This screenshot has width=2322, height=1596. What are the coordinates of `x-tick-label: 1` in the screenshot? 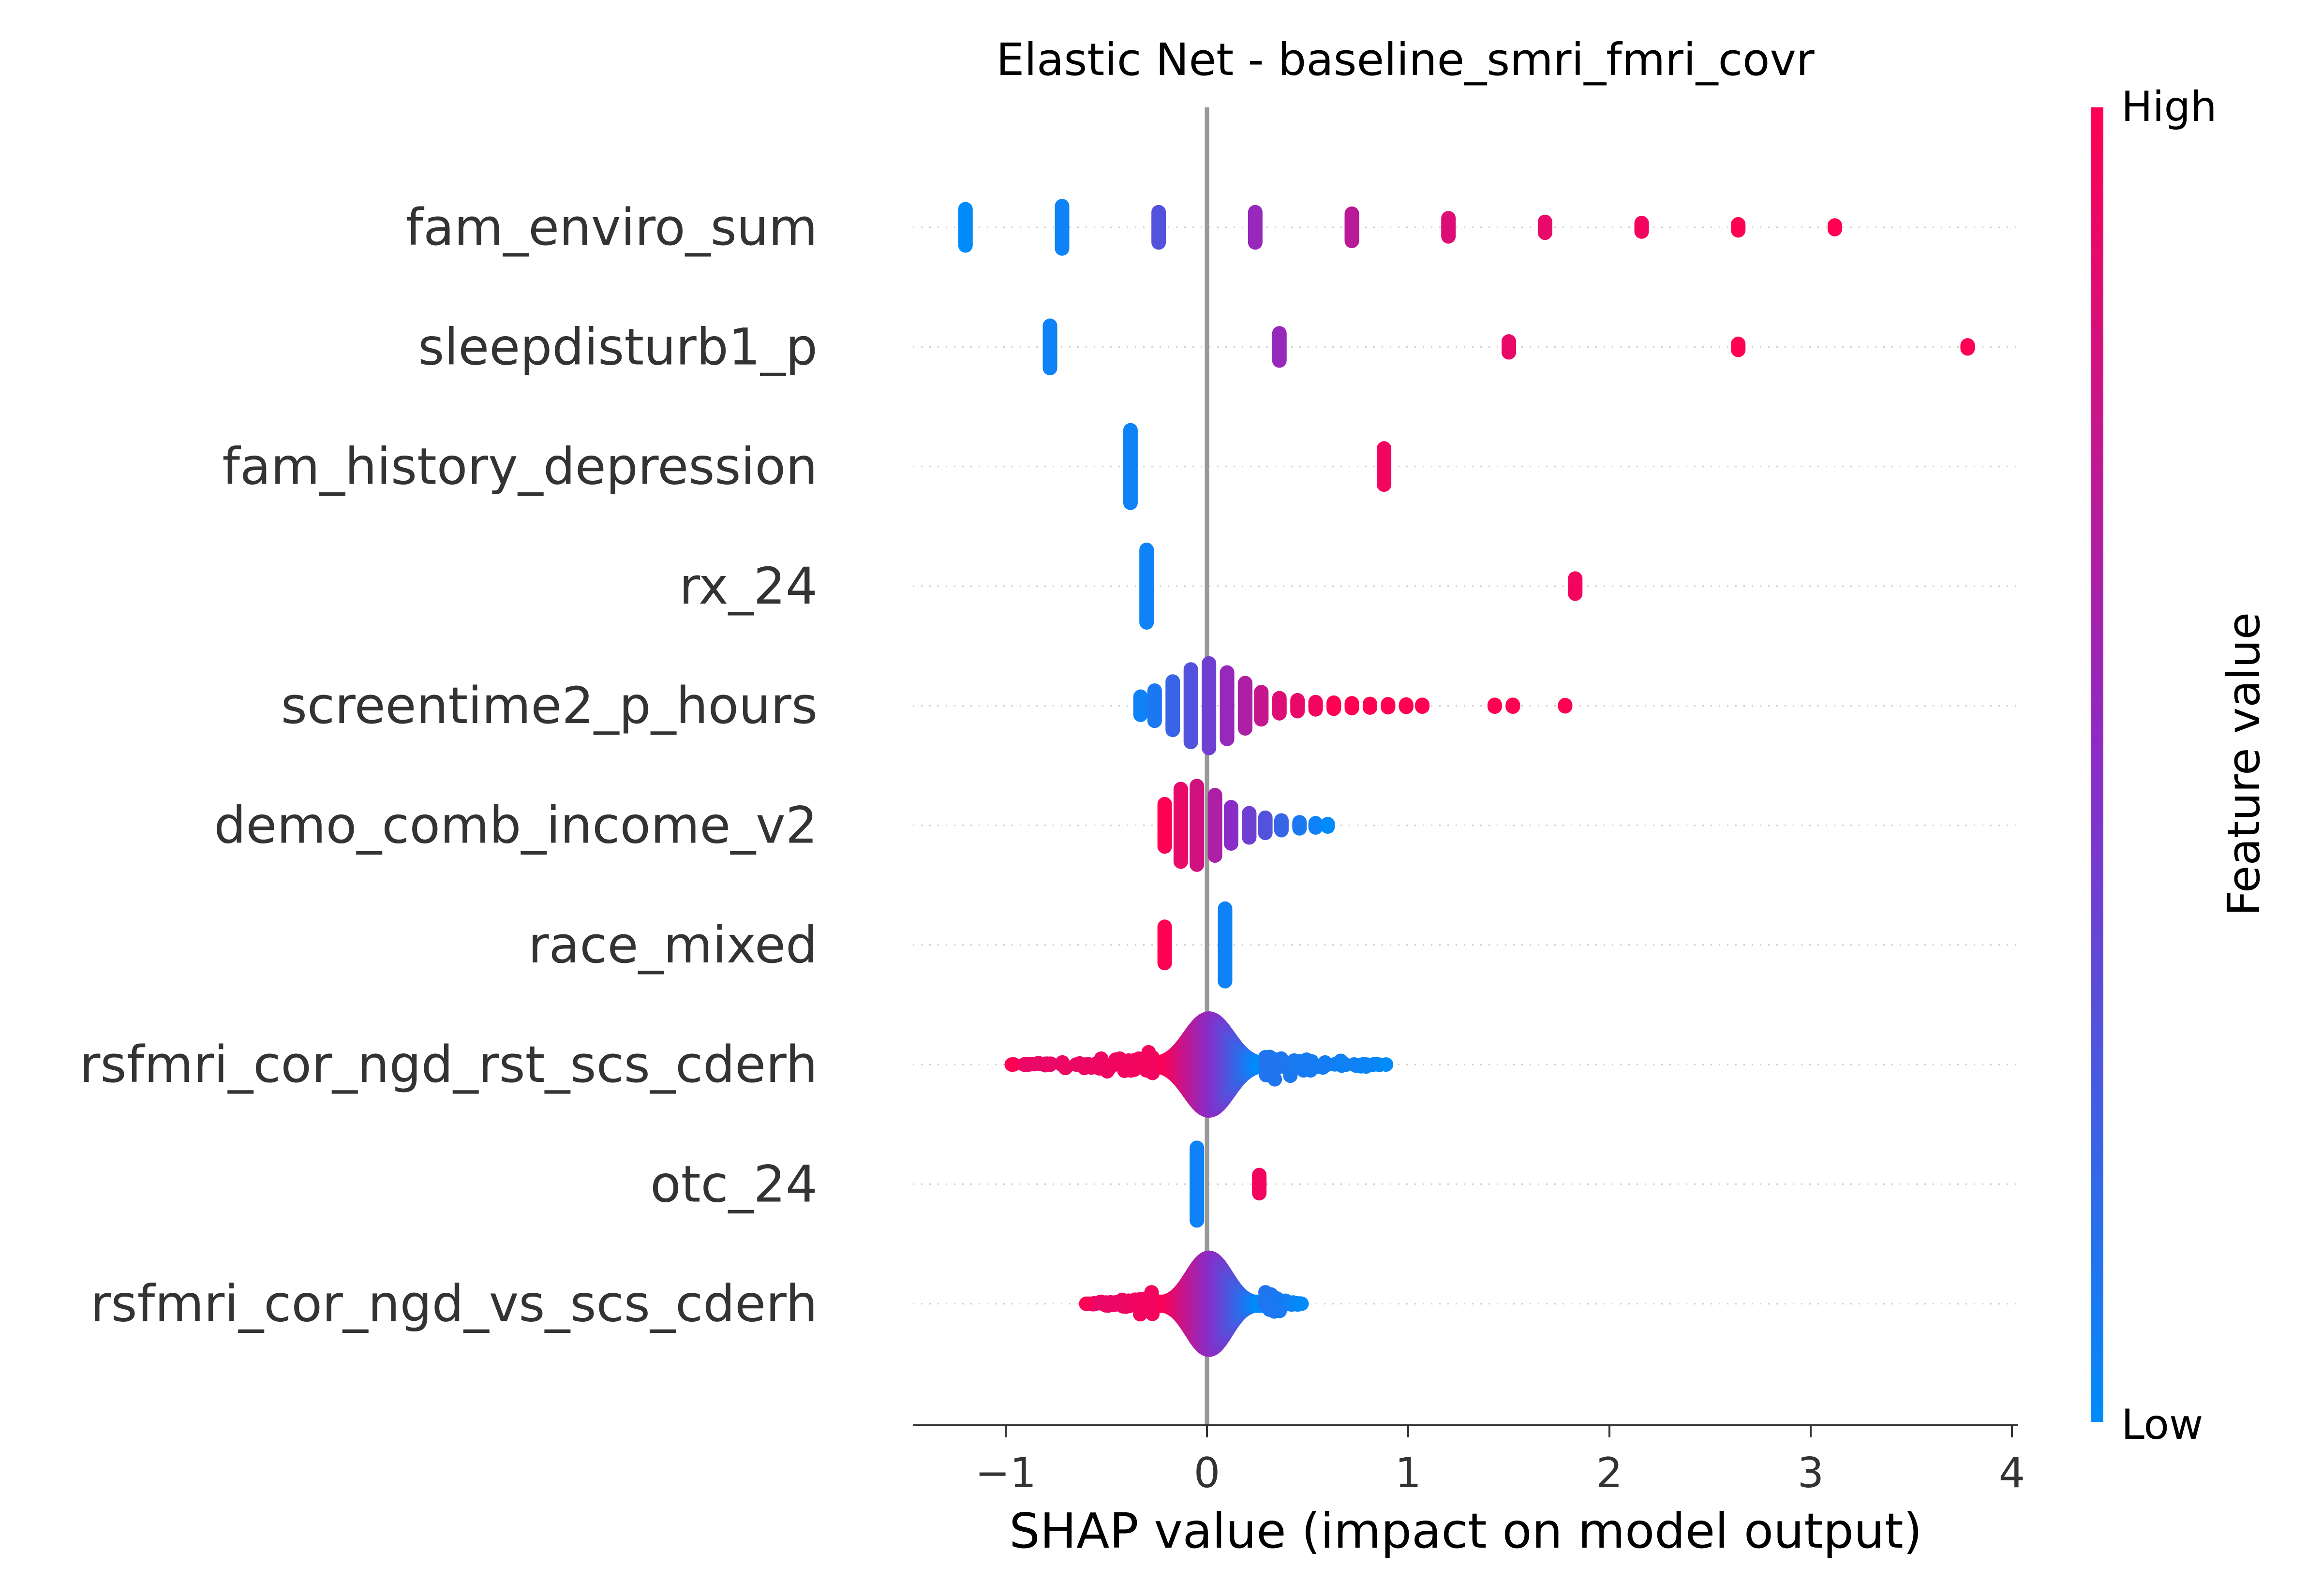 It's located at (1408, 1473).